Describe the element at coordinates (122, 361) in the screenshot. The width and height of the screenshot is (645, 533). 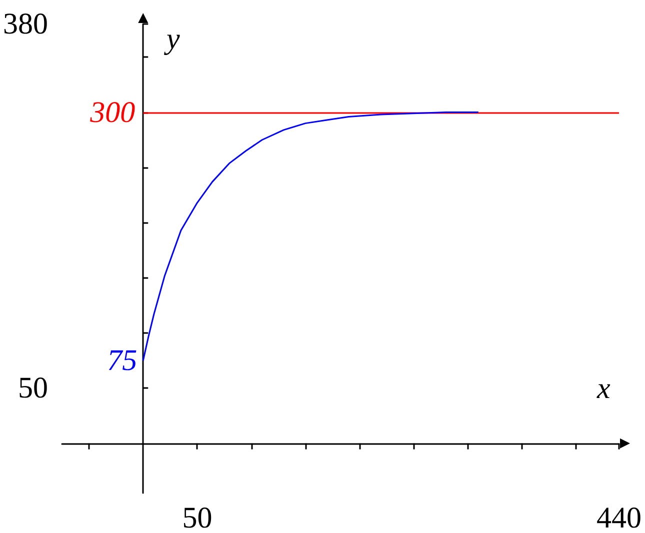
I see `annotation: 75` at that location.